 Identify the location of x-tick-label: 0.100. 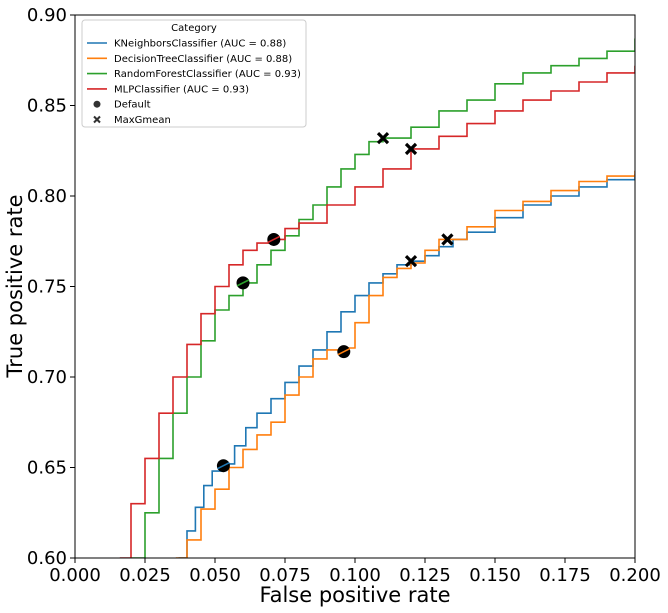
(355, 575).